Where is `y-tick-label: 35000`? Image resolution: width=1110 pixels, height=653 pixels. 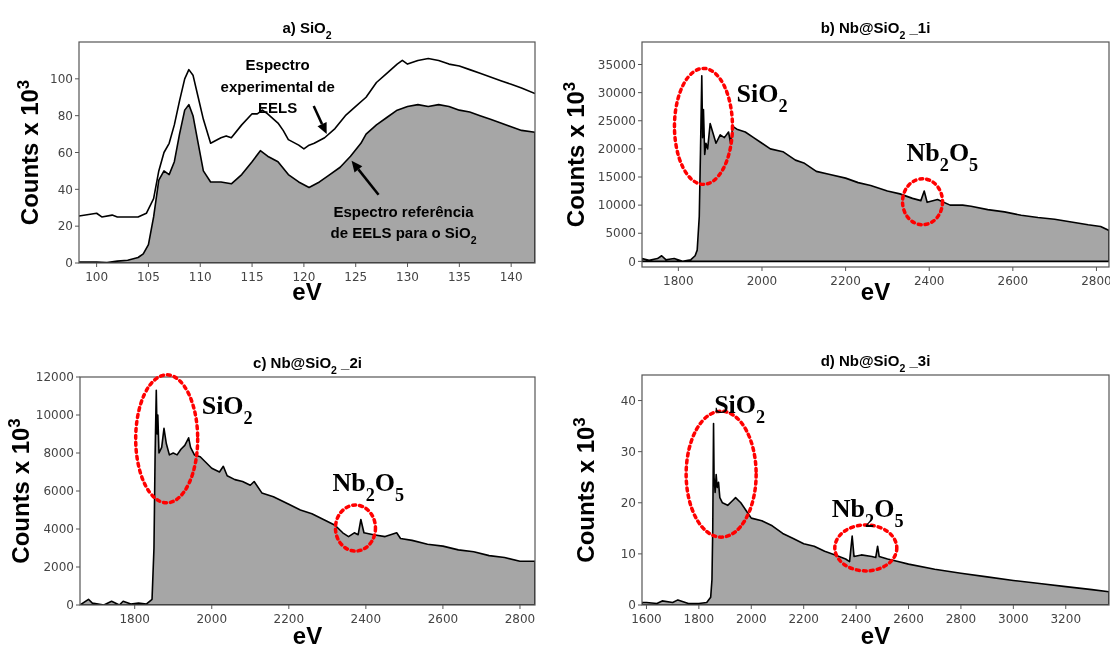 y-tick-label: 35000 is located at coordinates (616, 64).